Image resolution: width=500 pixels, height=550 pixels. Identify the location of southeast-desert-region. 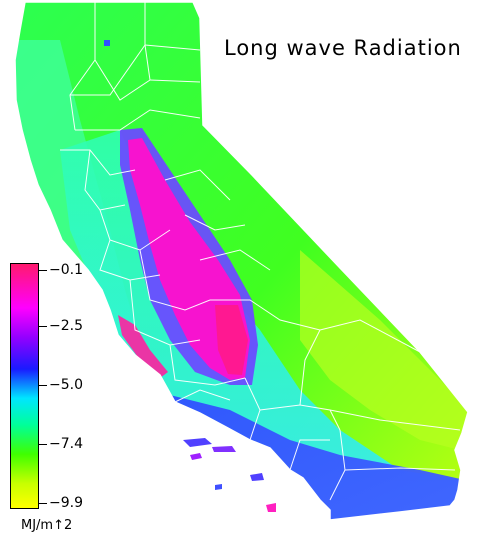
(384, 350).